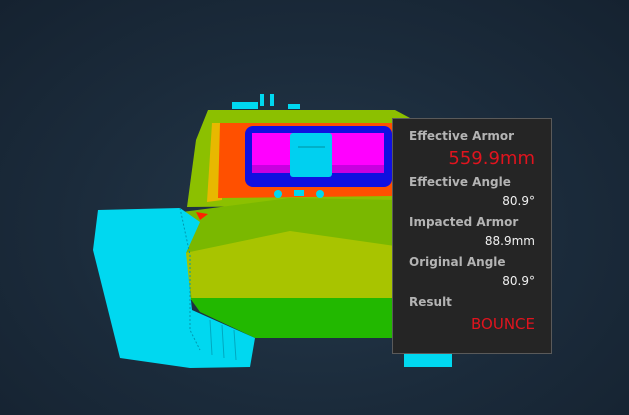  Describe the element at coordinates (245, 105) in the screenshot. I see `turret-hatch` at that location.